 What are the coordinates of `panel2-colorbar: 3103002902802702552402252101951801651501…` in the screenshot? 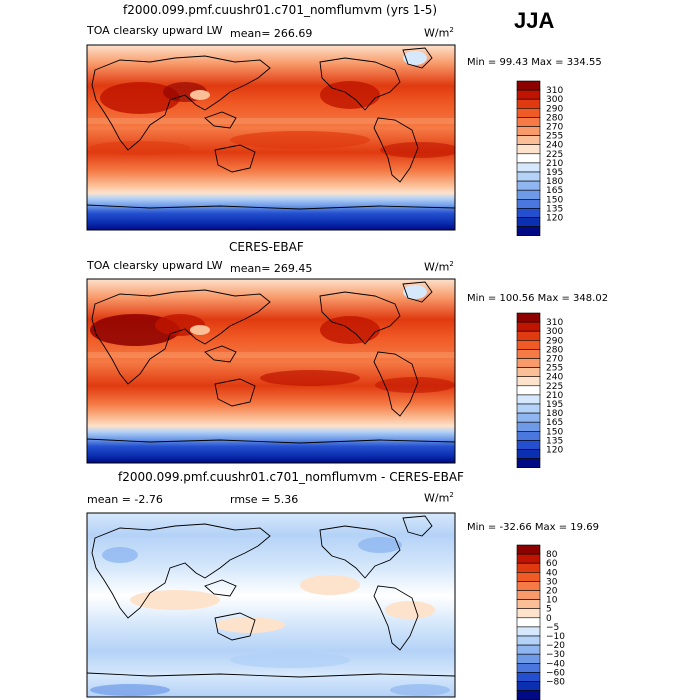 It's located at (539, 390).